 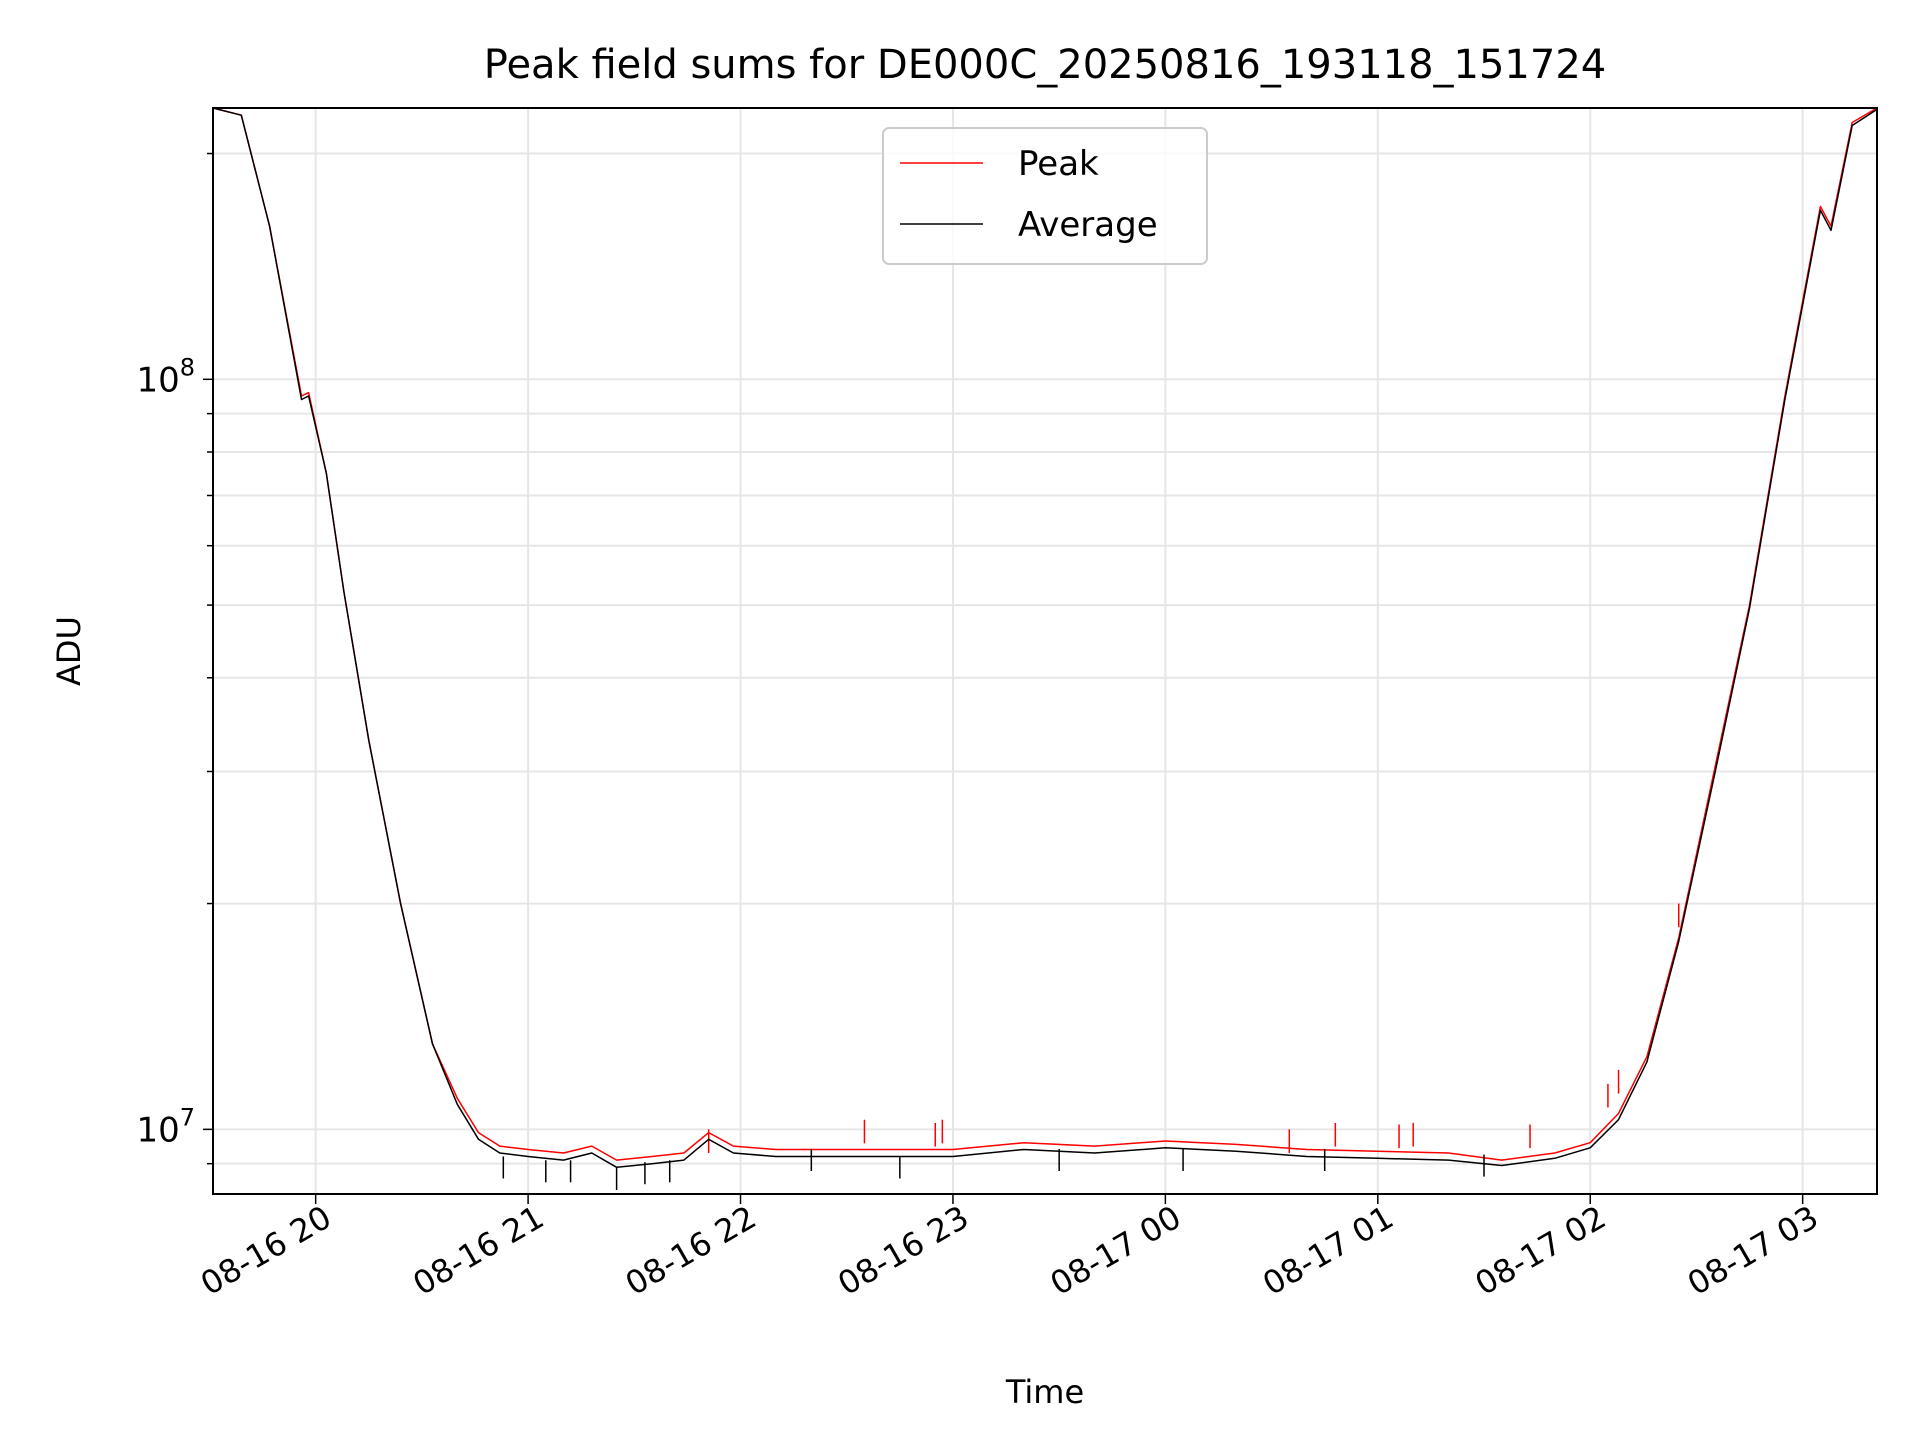 What do you see at coordinates (1044, 1392) in the screenshot?
I see `x-axis-label: Time` at bounding box center [1044, 1392].